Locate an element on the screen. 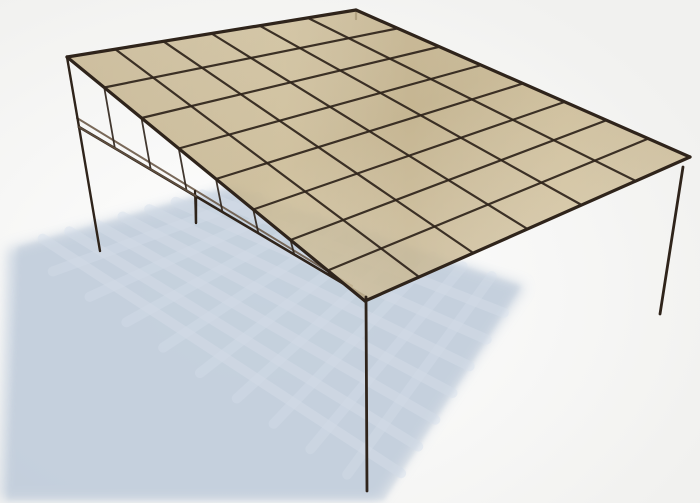  leg-back-left is located at coordinates (89, 189).